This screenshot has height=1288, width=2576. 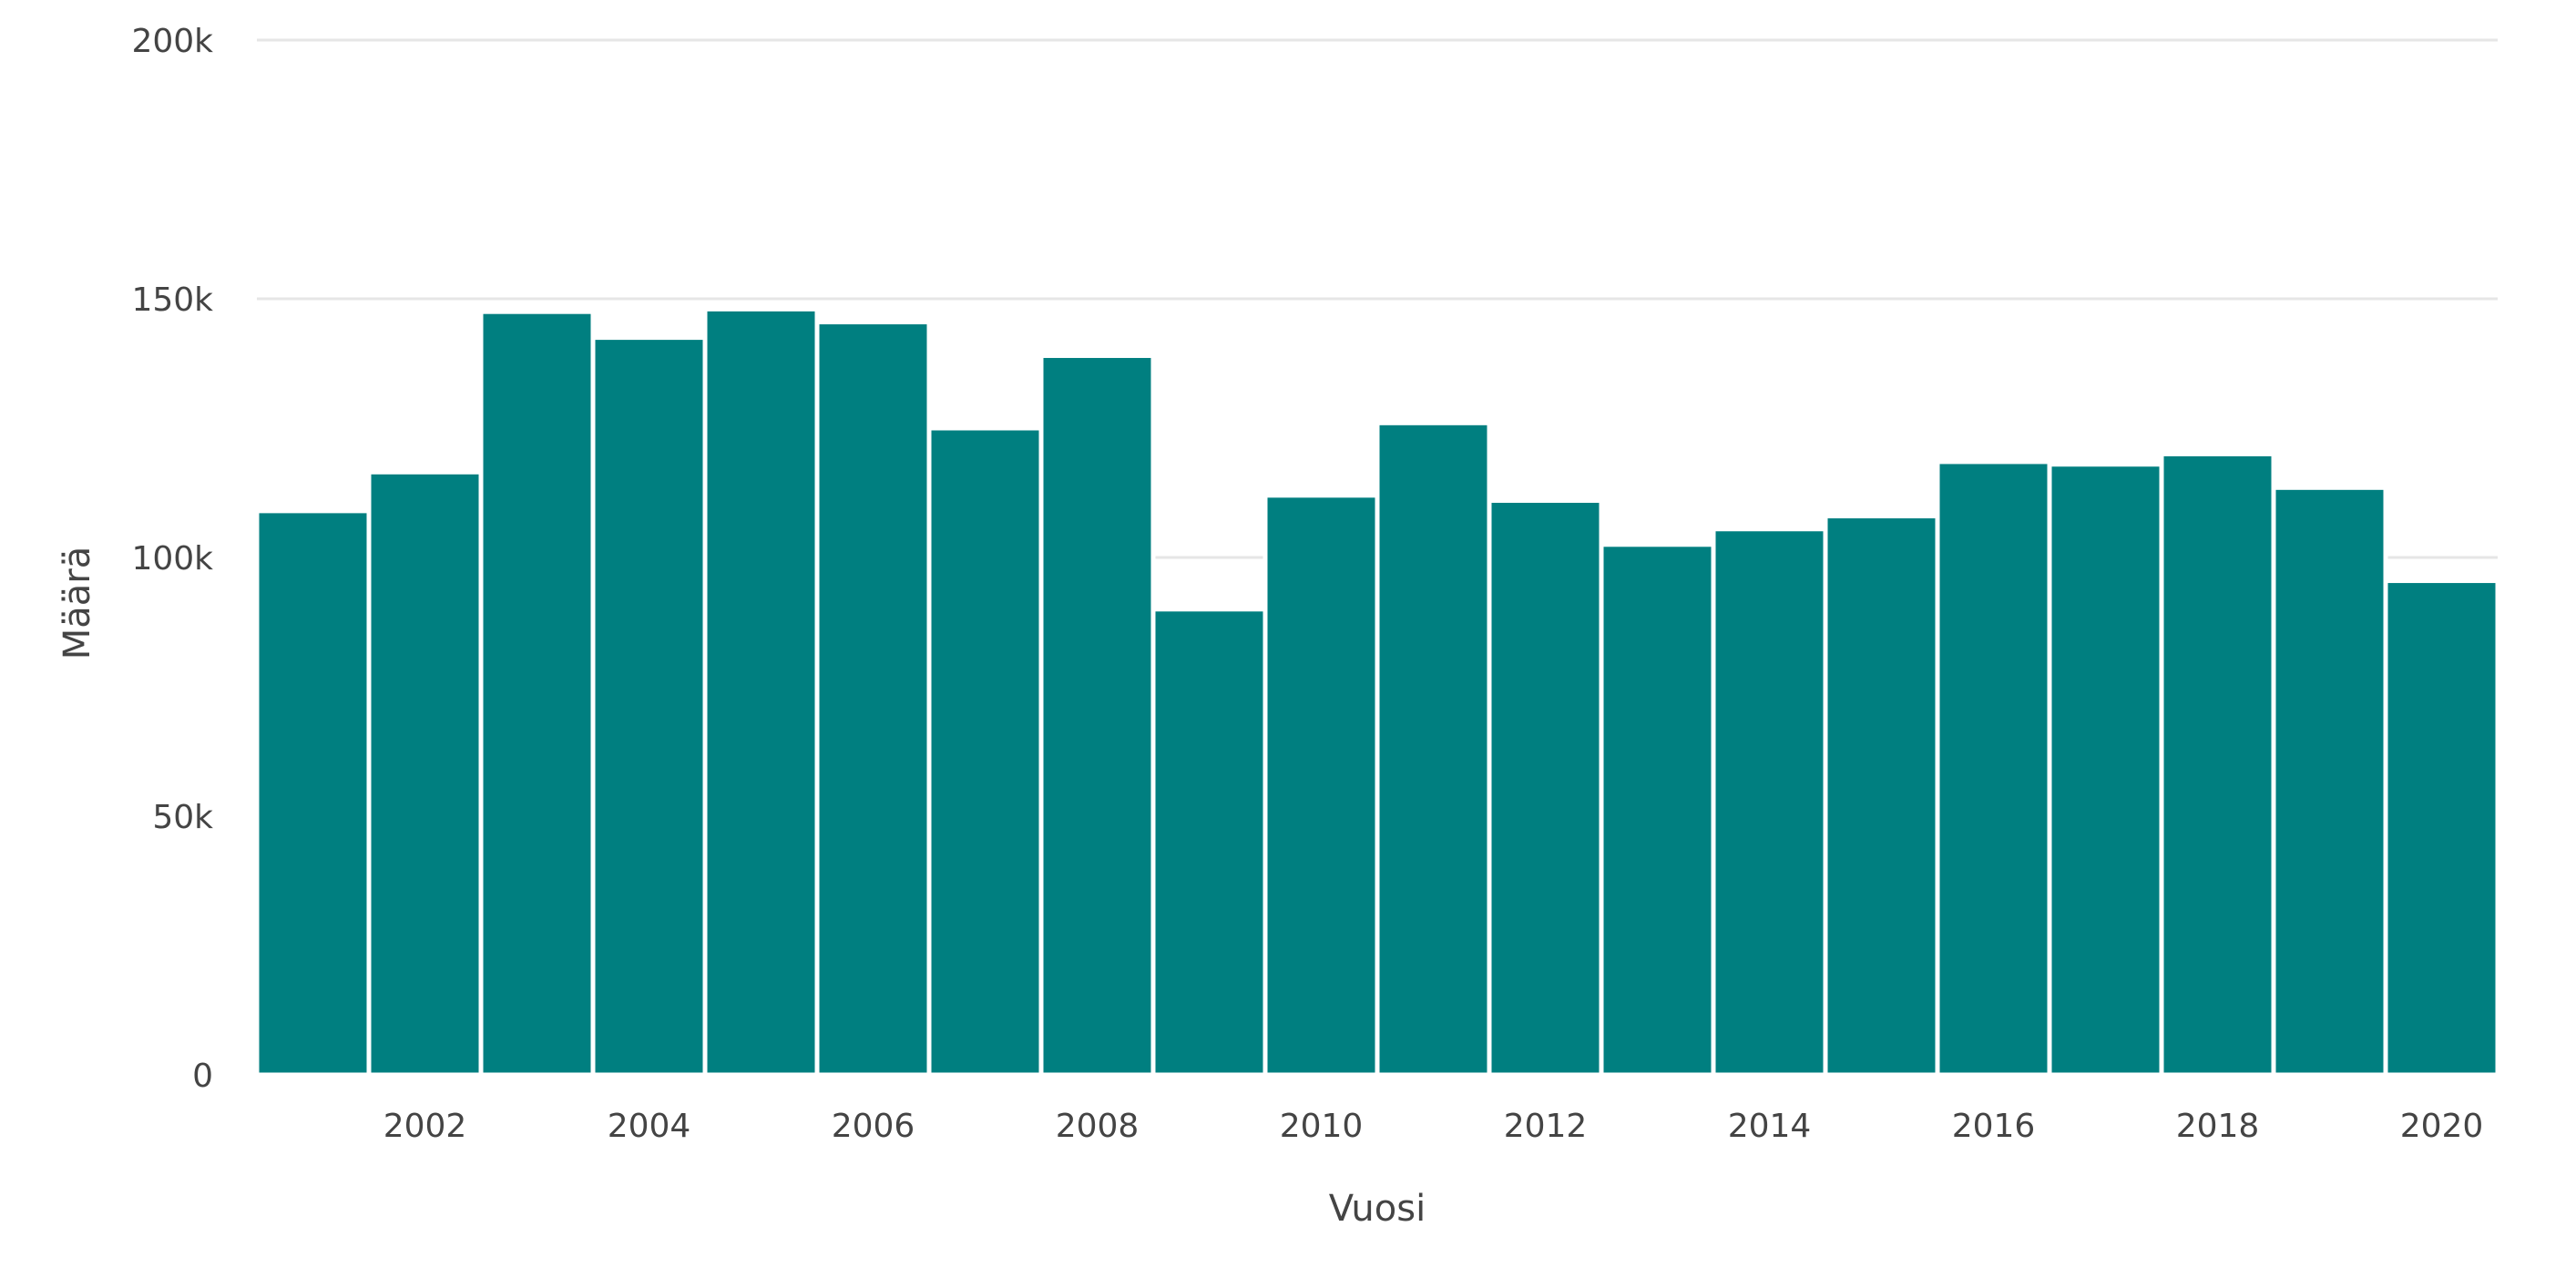 I want to click on y-axis-title: Määrä, so click(x=77, y=603).